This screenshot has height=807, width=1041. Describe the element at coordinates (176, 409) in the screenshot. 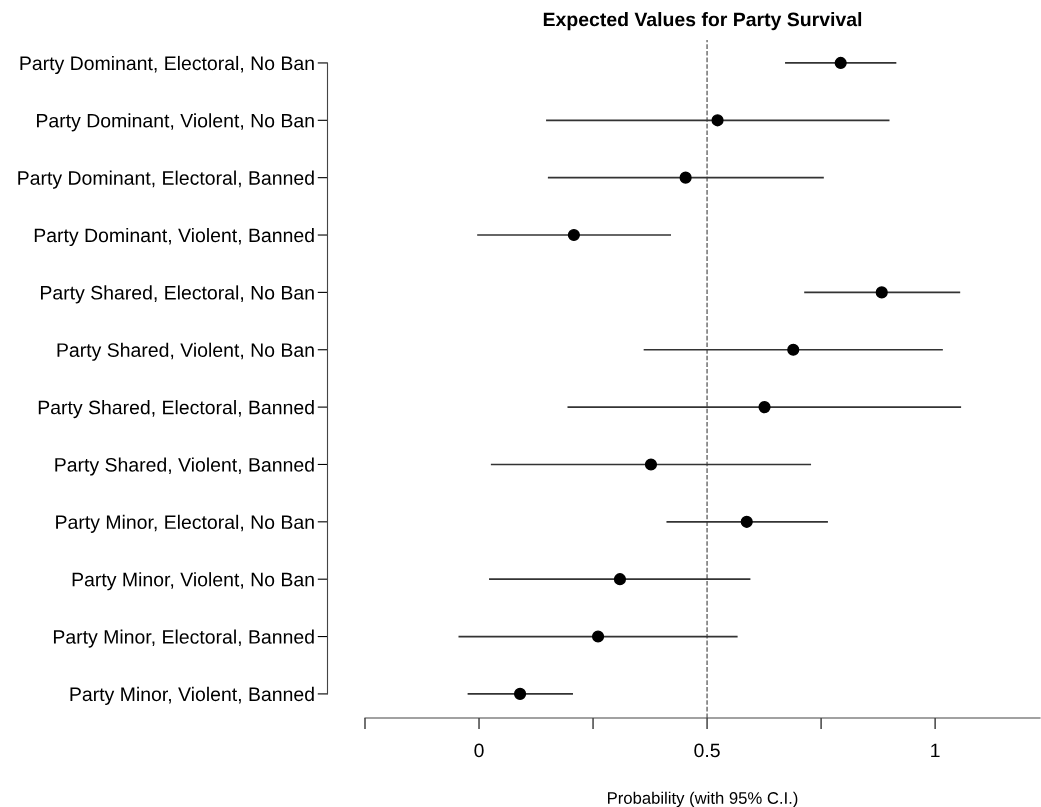

I see `y-tick-label: Party Shared, Electoral, Banned` at that location.